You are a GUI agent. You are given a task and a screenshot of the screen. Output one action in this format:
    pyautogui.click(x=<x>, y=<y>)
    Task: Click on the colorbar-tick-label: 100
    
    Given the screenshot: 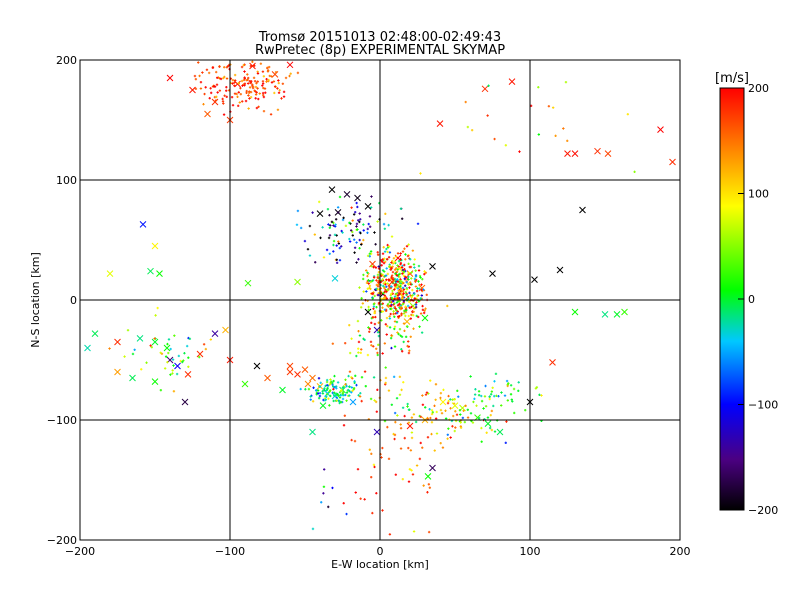 What is the action you would take?
    pyautogui.click(x=758, y=194)
    